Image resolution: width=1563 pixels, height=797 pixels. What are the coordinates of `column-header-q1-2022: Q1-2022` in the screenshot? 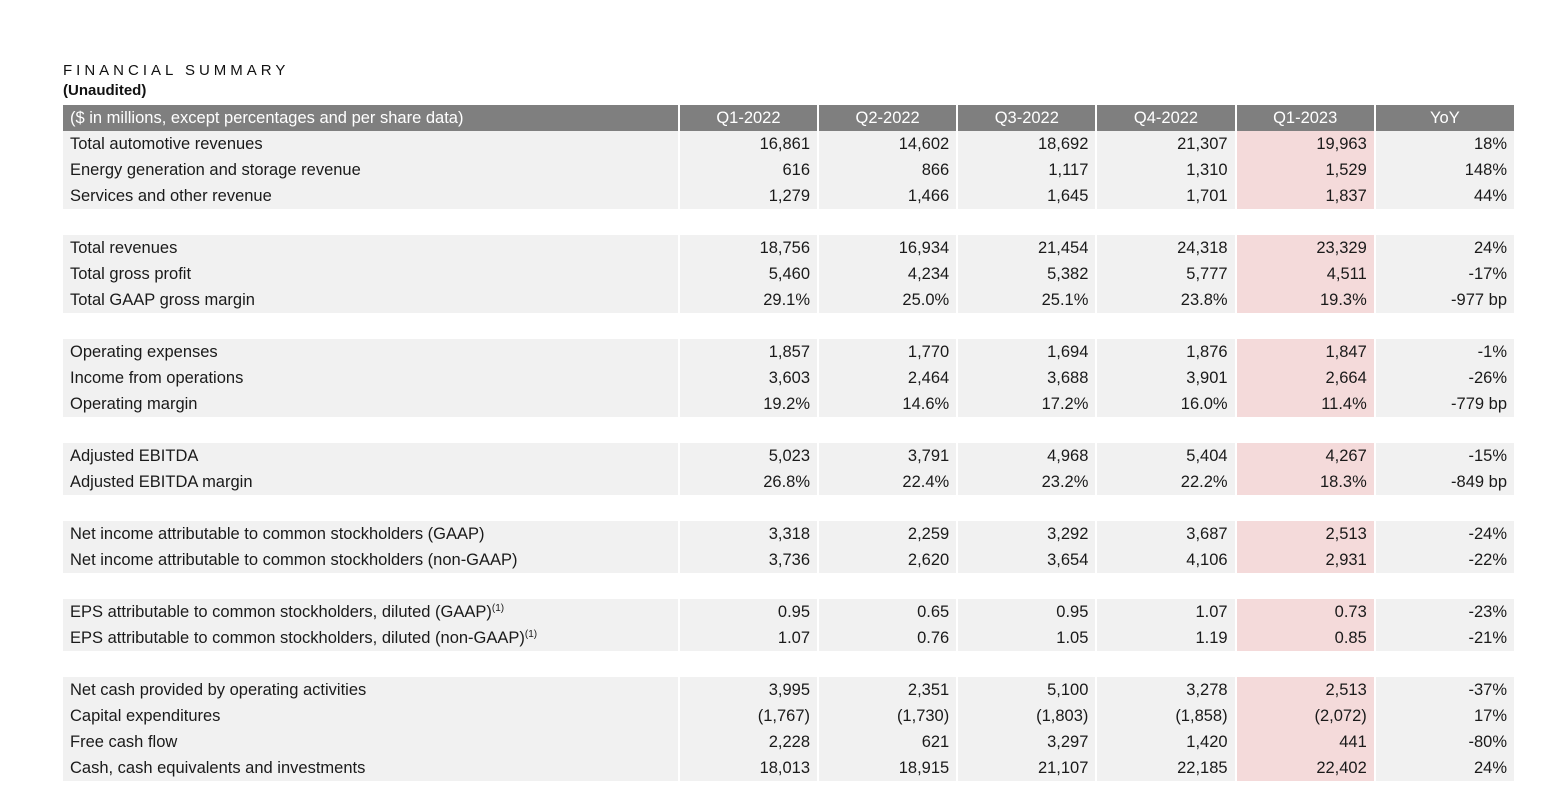 It's located at (748, 118).